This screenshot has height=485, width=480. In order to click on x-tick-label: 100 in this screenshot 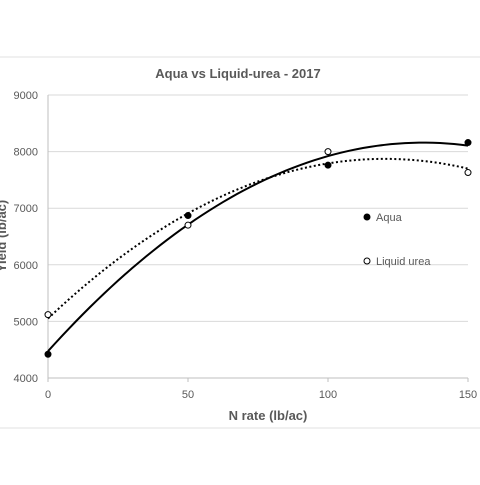, I will do `click(328, 395)`.